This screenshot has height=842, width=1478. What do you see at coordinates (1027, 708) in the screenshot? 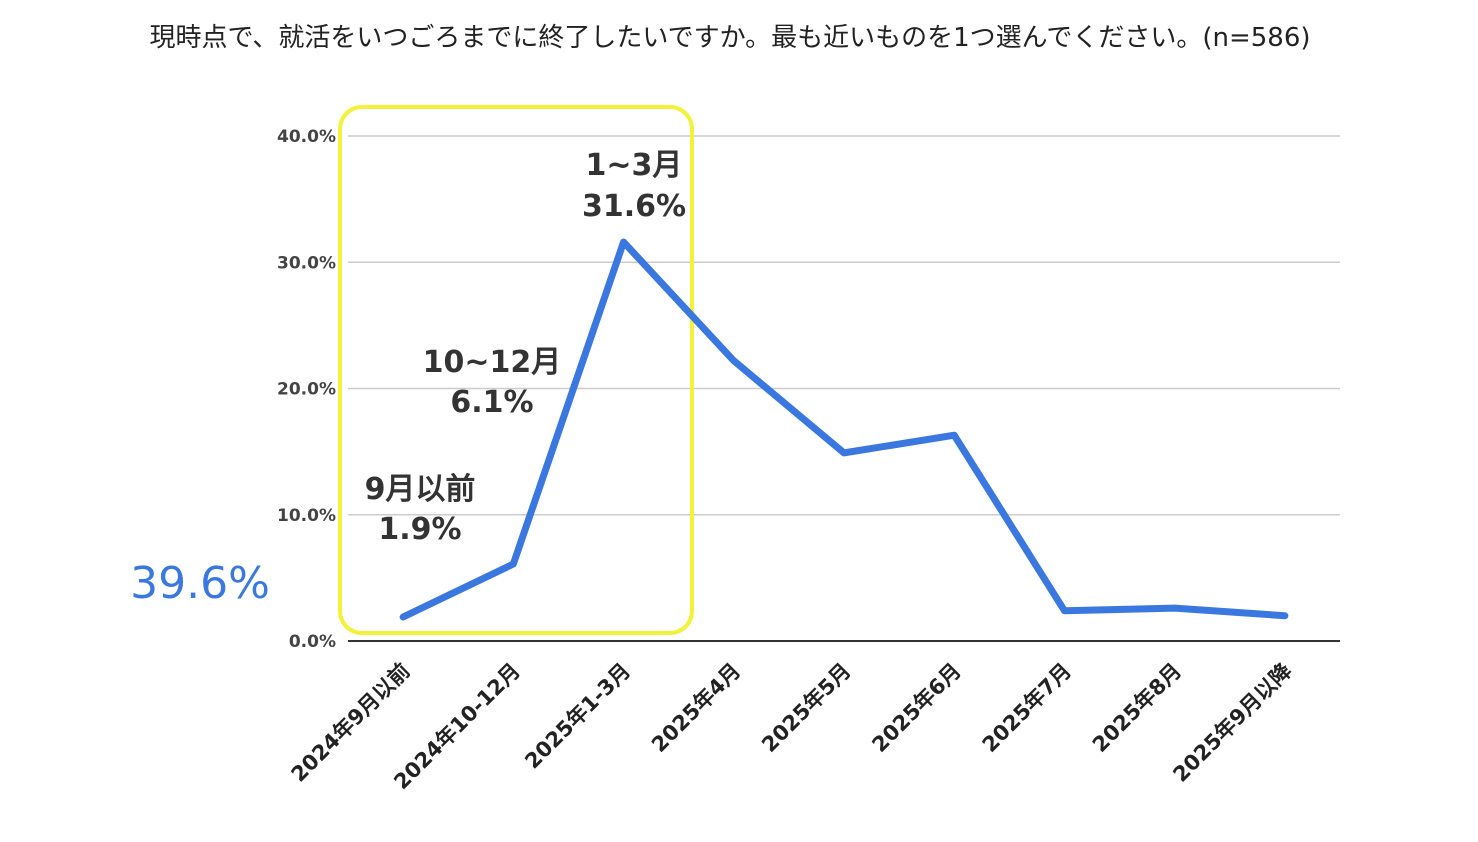
I see `x-tick-label: 2025年7月` at bounding box center [1027, 708].